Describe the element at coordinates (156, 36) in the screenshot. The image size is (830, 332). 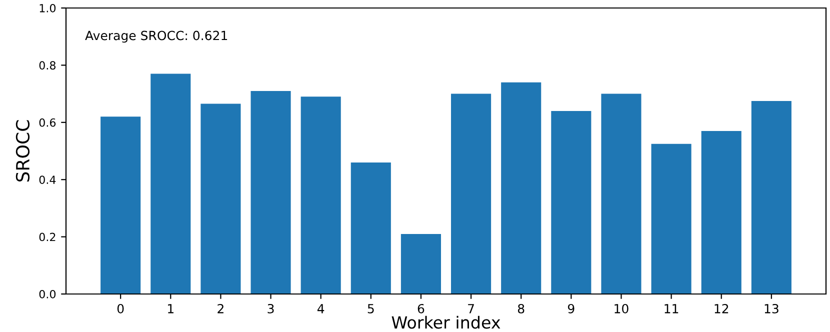
I see `annotation: Average SROCC: 0.621` at that location.